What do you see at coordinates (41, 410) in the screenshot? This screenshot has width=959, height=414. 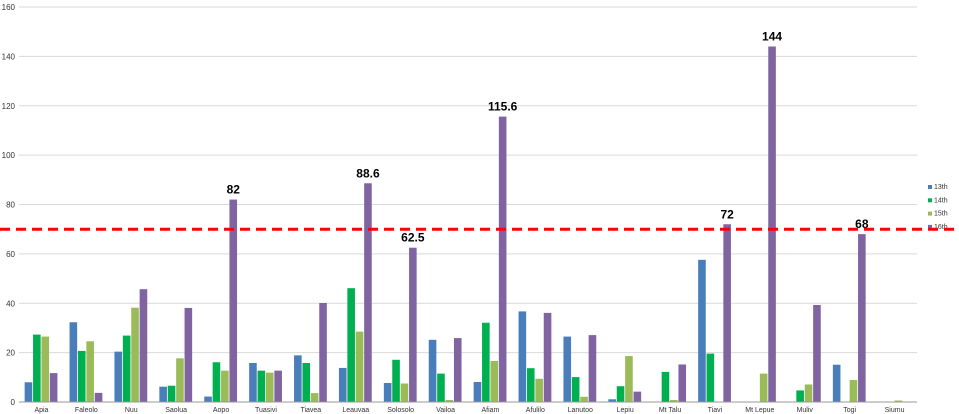 I see `x-category-label: Apia` at bounding box center [41, 410].